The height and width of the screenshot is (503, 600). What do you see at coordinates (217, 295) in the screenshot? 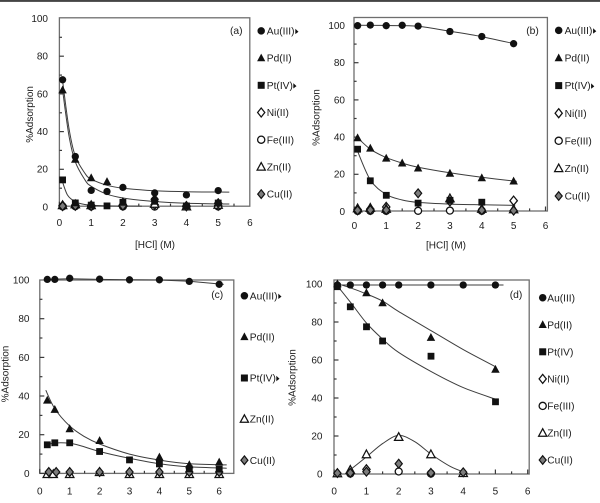
I see `svg-text: (c)` at bounding box center [217, 295].